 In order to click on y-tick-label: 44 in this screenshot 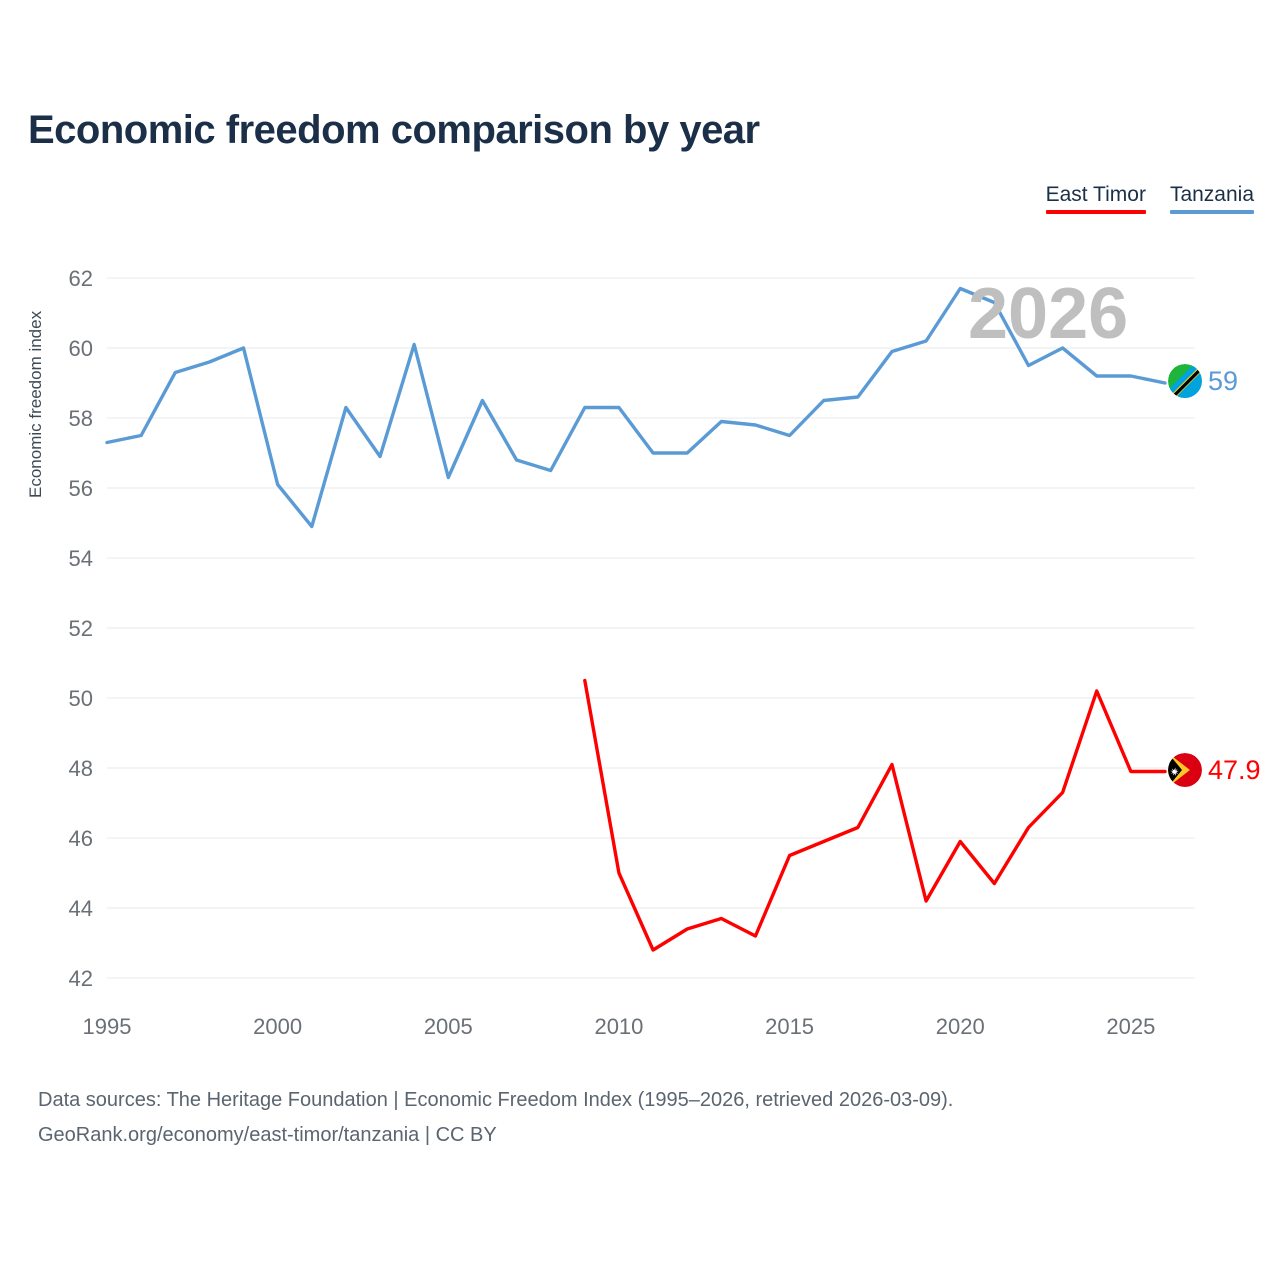, I will do `click(81, 908)`.